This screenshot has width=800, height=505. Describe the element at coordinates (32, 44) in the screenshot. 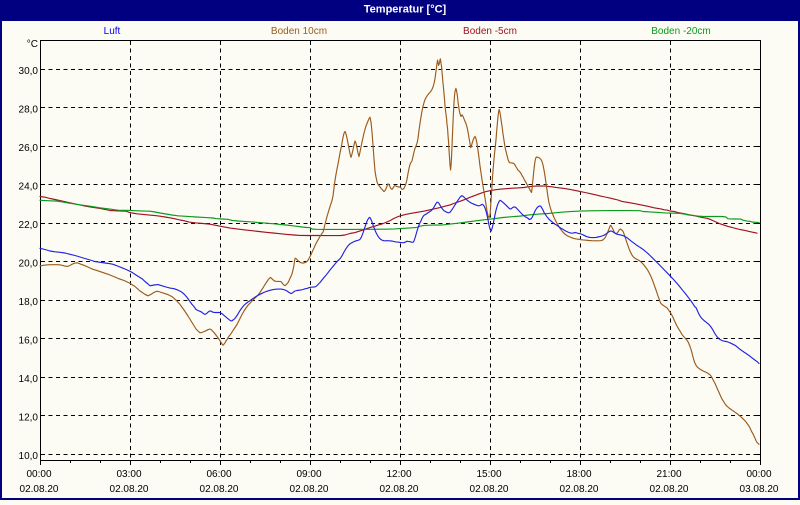

I see `svg-text: °C` at that location.